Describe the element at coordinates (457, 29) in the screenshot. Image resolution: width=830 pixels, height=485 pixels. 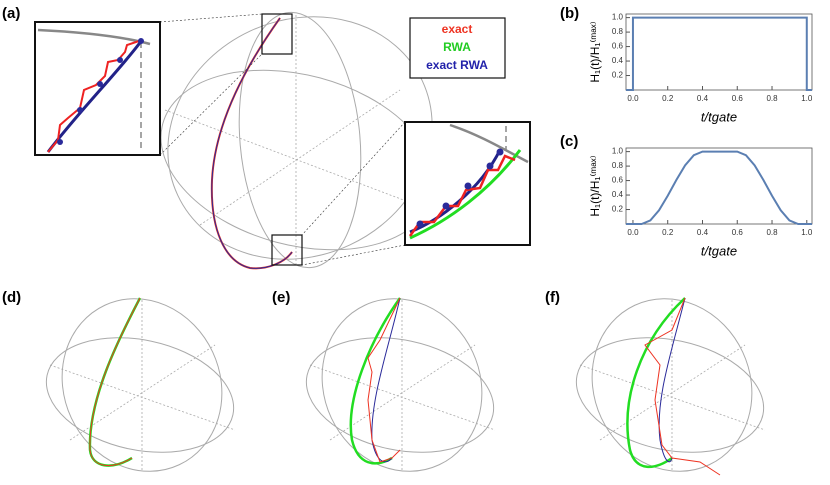
I see `legend-entry: exact` at that location.